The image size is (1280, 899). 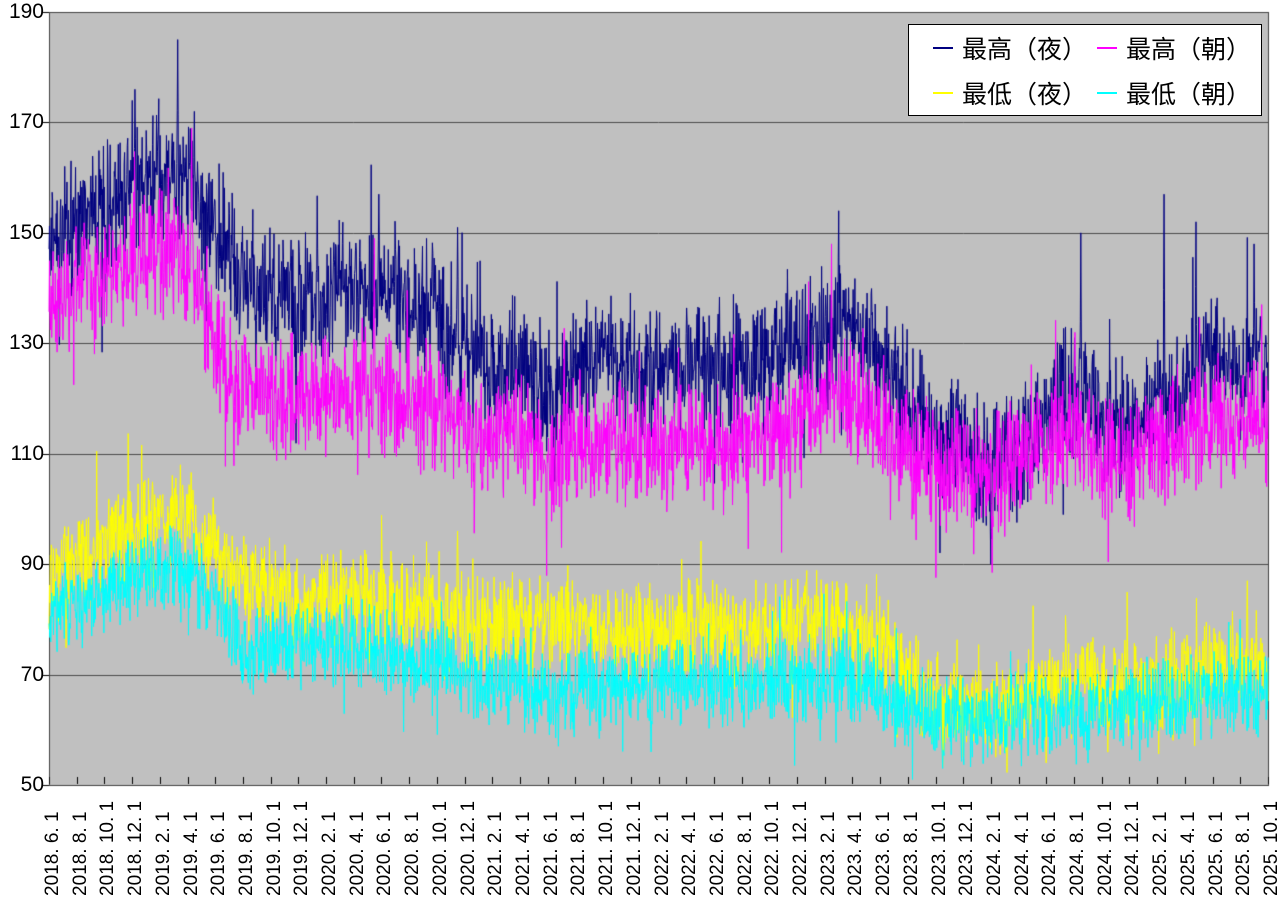 What do you see at coordinates (1078, 853) in the screenshot?
I see `x-tick-label: 2024. 8. 1` at bounding box center [1078, 853].